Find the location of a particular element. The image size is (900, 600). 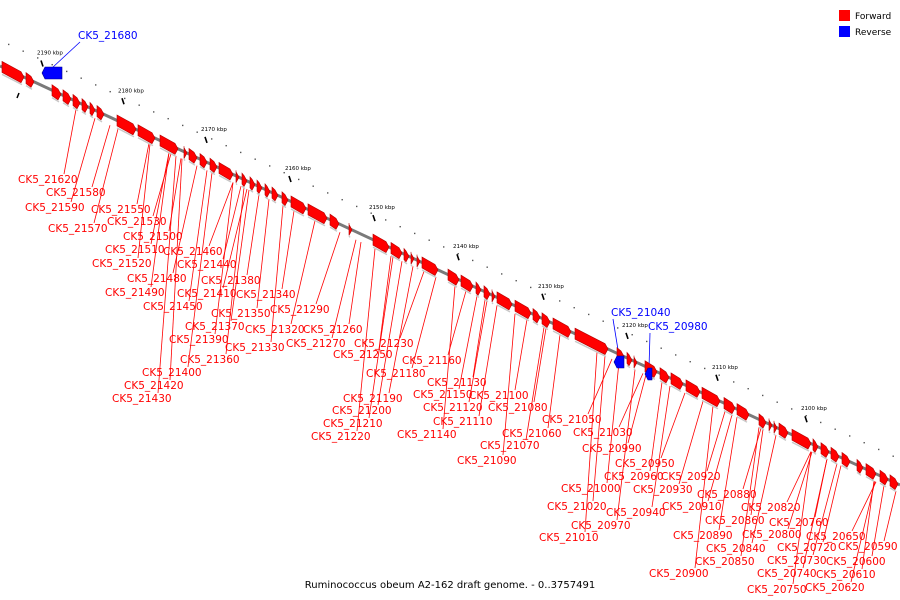

forward-gene-label: CK5_21410 is located at coordinates (207, 294).